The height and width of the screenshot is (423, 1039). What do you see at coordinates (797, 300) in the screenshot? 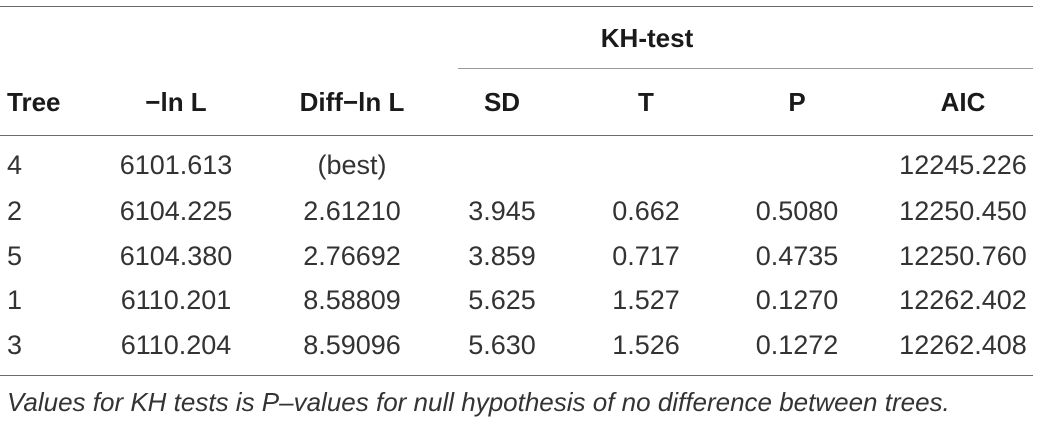
I see `table-cell-p: 0.1270` at bounding box center [797, 300].